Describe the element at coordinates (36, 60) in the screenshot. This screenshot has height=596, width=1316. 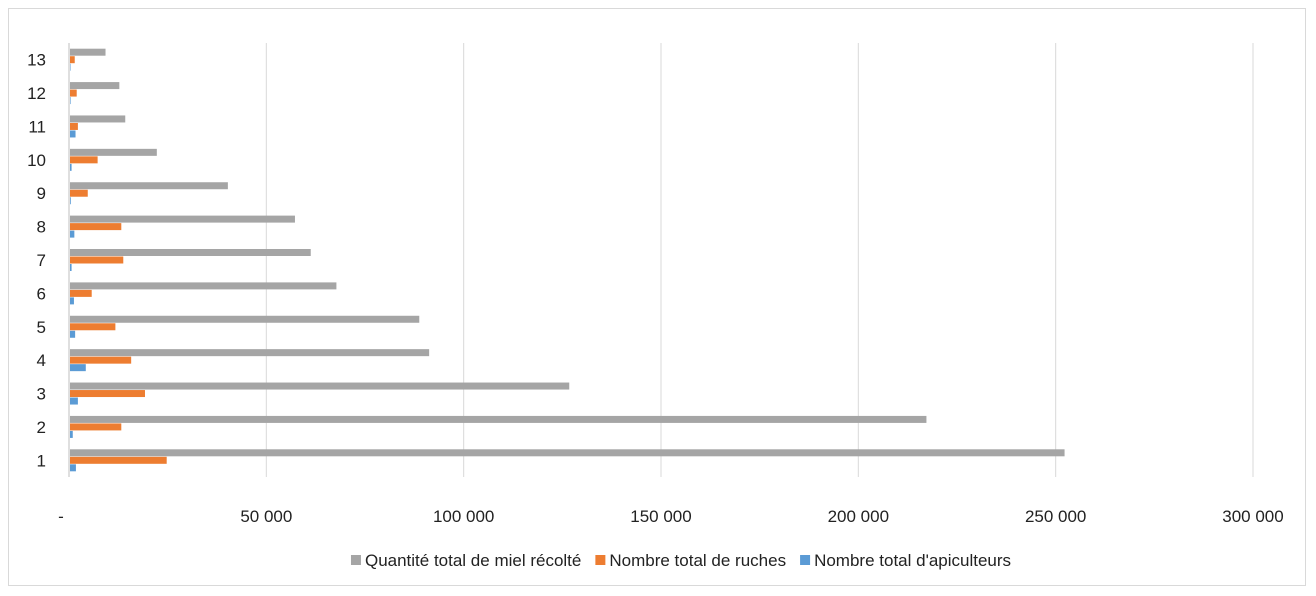
I see `y-tick-label: 13` at that location.